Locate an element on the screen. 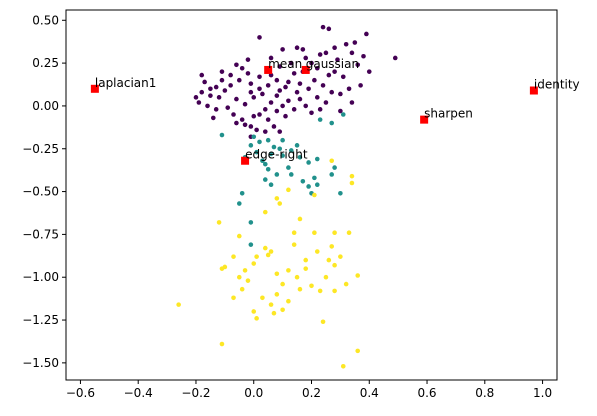 The width and height of the screenshot is (597, 416). y-tick-label: 0.00 is located at coordinates (45, 106).